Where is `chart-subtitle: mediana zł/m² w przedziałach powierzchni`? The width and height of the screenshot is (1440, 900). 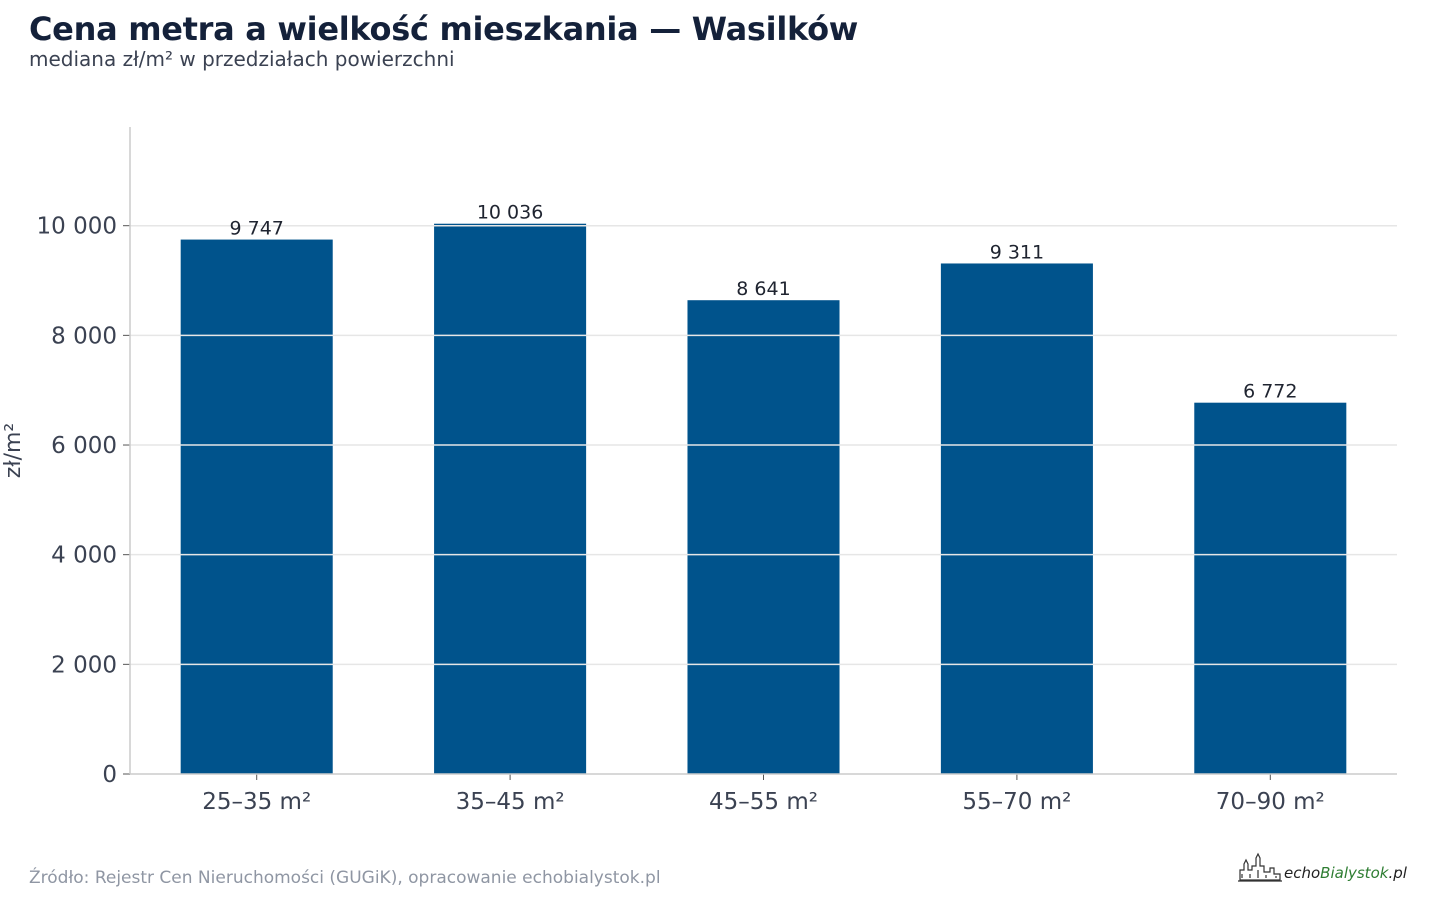
chart-subtitle: mediana zł/m² w przedziałach powierzchni is located at coordinates (242, 59).